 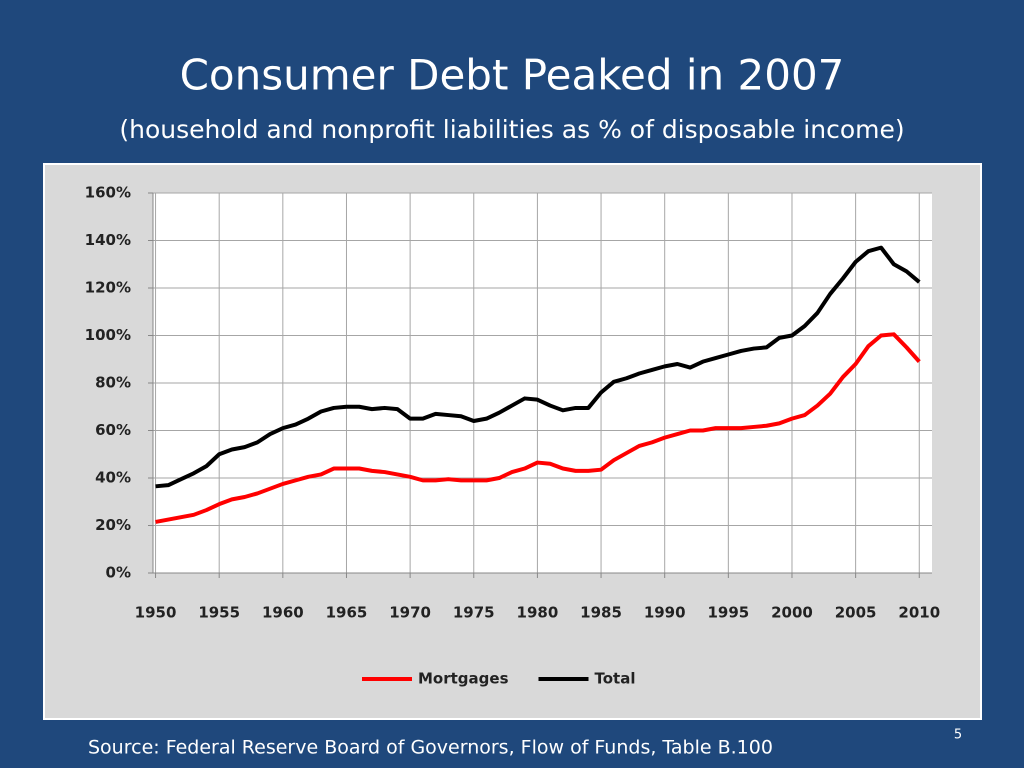 What do you see at coordinates (113, 383) in the screenshot?
I see `y-tick-label: 80%` at bounding box center [113, 383].